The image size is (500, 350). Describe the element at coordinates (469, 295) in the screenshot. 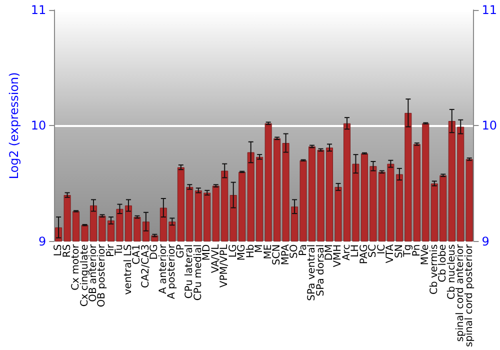

I see `x-tick-label: spinal cord posterior` at that location.